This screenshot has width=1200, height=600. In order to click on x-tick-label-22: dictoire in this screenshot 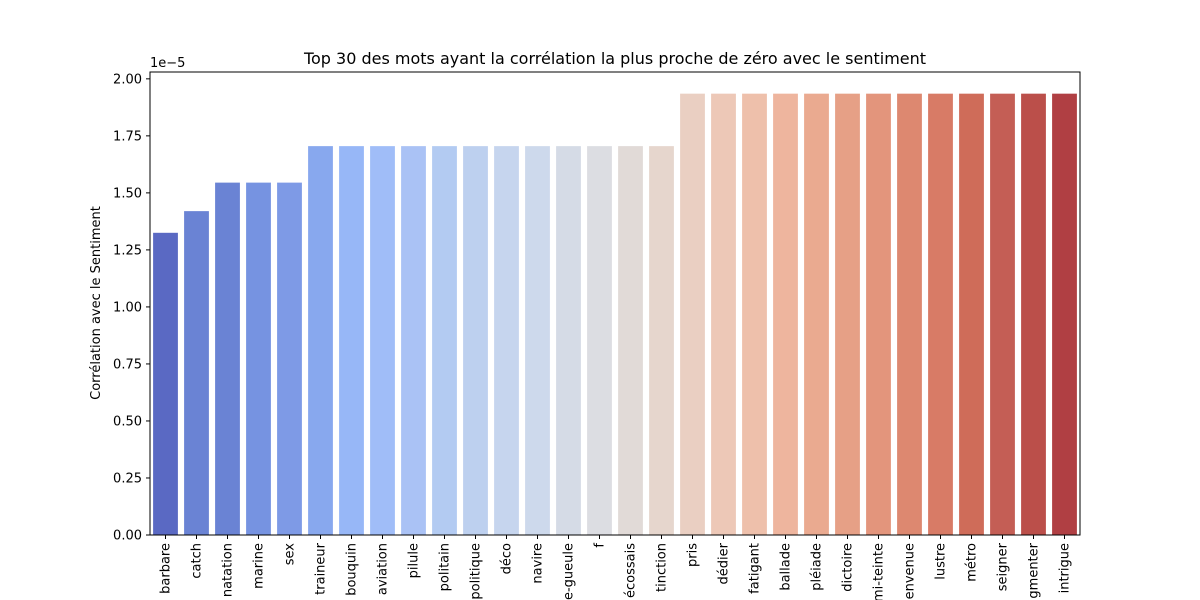, I will do `click(848, 567)`.